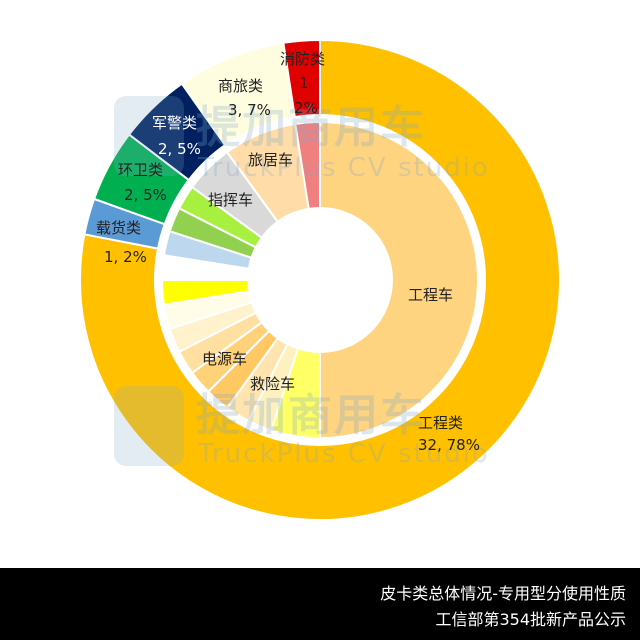 This screenshot has height=640, width=640. I want to click on label-junjing-value: 2, 5%, so click(179, 149).